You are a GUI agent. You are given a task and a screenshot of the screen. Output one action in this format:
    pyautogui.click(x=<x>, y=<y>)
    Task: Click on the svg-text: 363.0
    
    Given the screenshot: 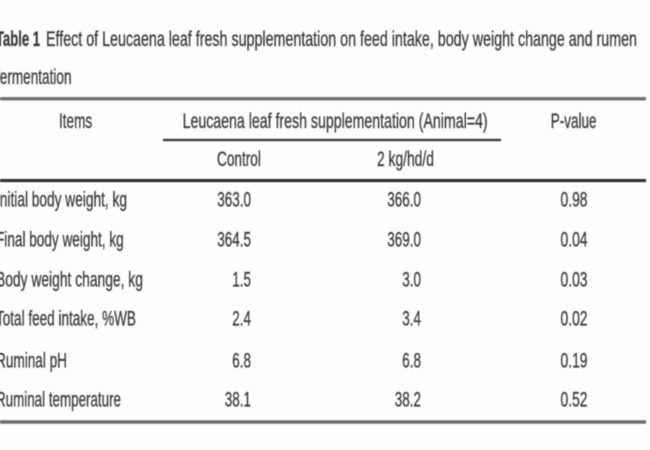 What is the action you would take?
    pyautogui.click(x=234, y=200)
    